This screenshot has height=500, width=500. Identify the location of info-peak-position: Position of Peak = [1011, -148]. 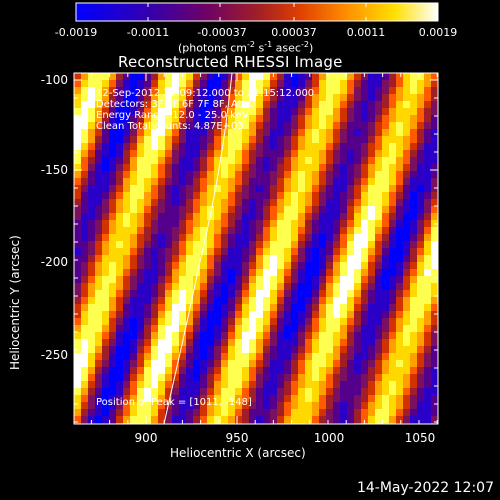
(174, 402).